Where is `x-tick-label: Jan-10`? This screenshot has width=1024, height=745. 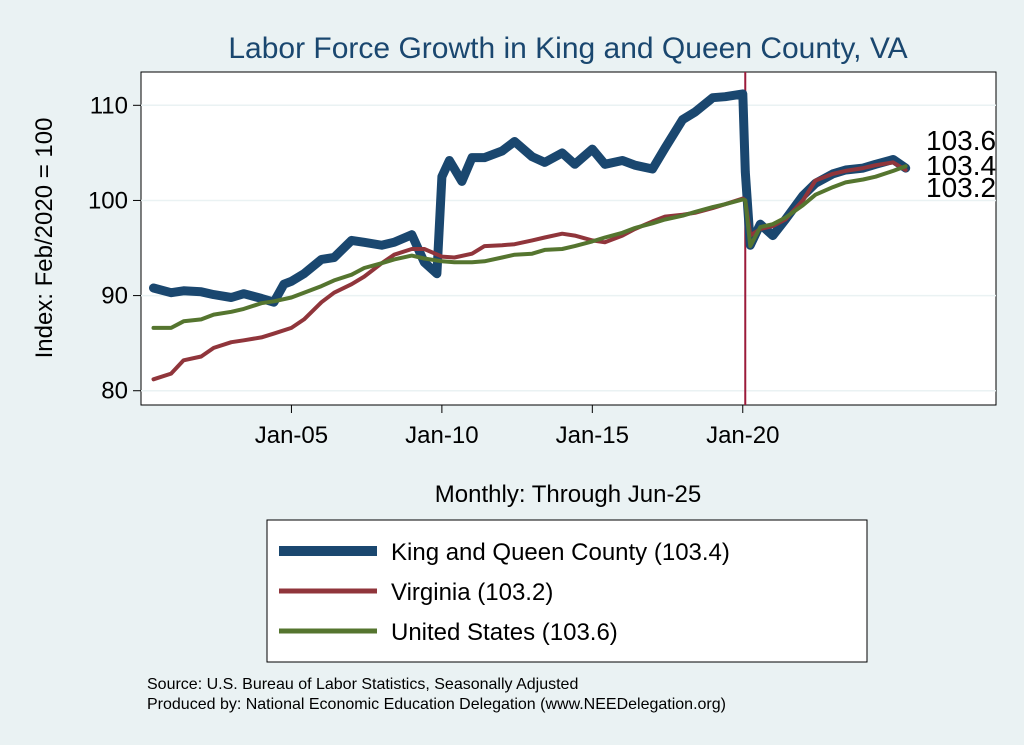
x-tick-label: Jan-10 is located at coordinates (441, 435).